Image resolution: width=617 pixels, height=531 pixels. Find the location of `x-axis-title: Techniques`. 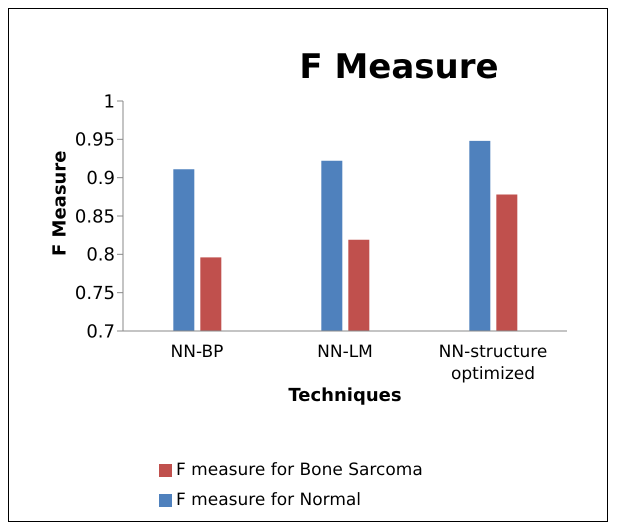

x-axis-title: Techniques is located at coordinates (345, 395).